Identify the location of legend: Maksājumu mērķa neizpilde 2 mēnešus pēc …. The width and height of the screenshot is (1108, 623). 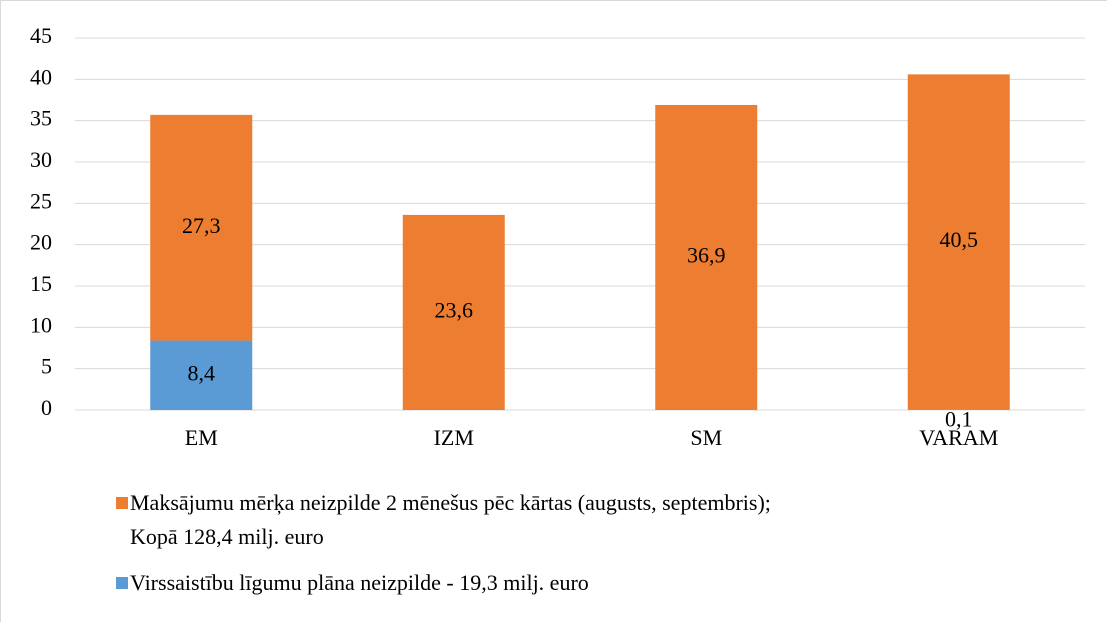
(466, 549).